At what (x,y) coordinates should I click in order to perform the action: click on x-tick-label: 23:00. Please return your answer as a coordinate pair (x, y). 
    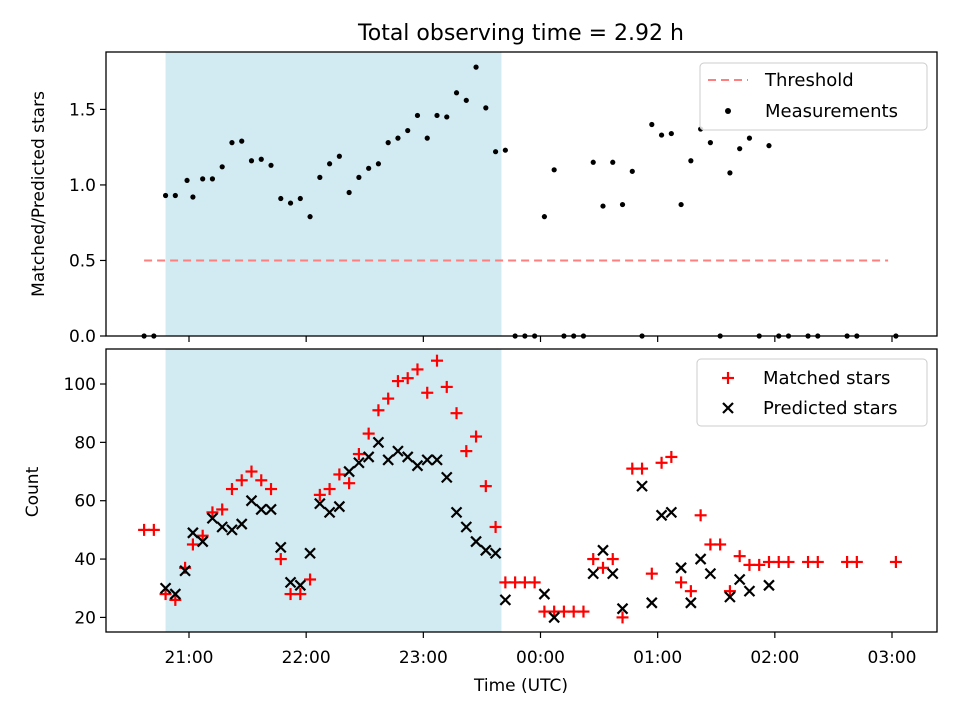
    Looking at the image, I should click on (423, 658).